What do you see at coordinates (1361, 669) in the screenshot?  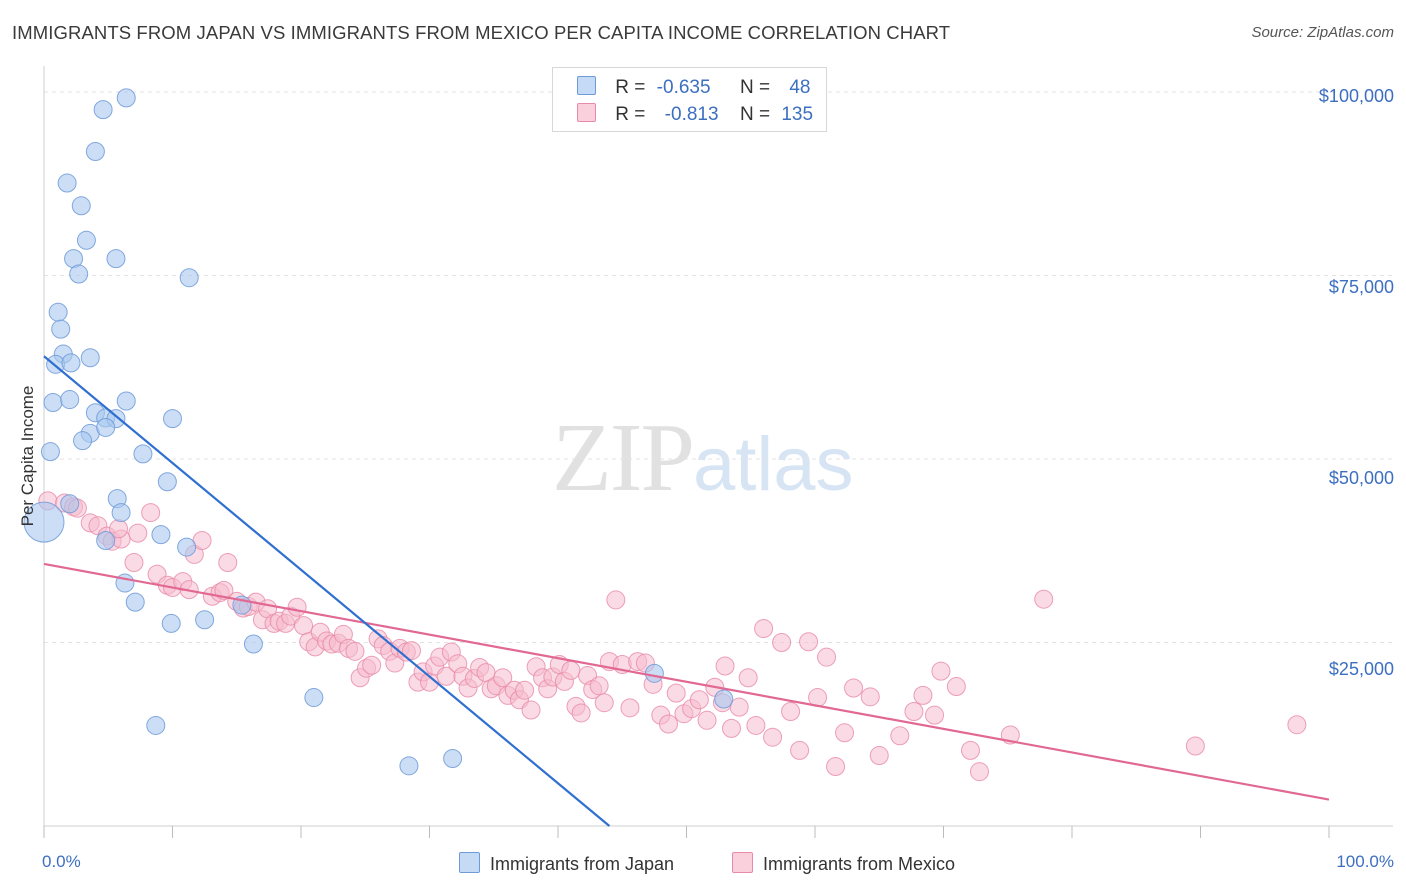 I see `y-tick-label: $25,000` at bounding box center [1361, 669].